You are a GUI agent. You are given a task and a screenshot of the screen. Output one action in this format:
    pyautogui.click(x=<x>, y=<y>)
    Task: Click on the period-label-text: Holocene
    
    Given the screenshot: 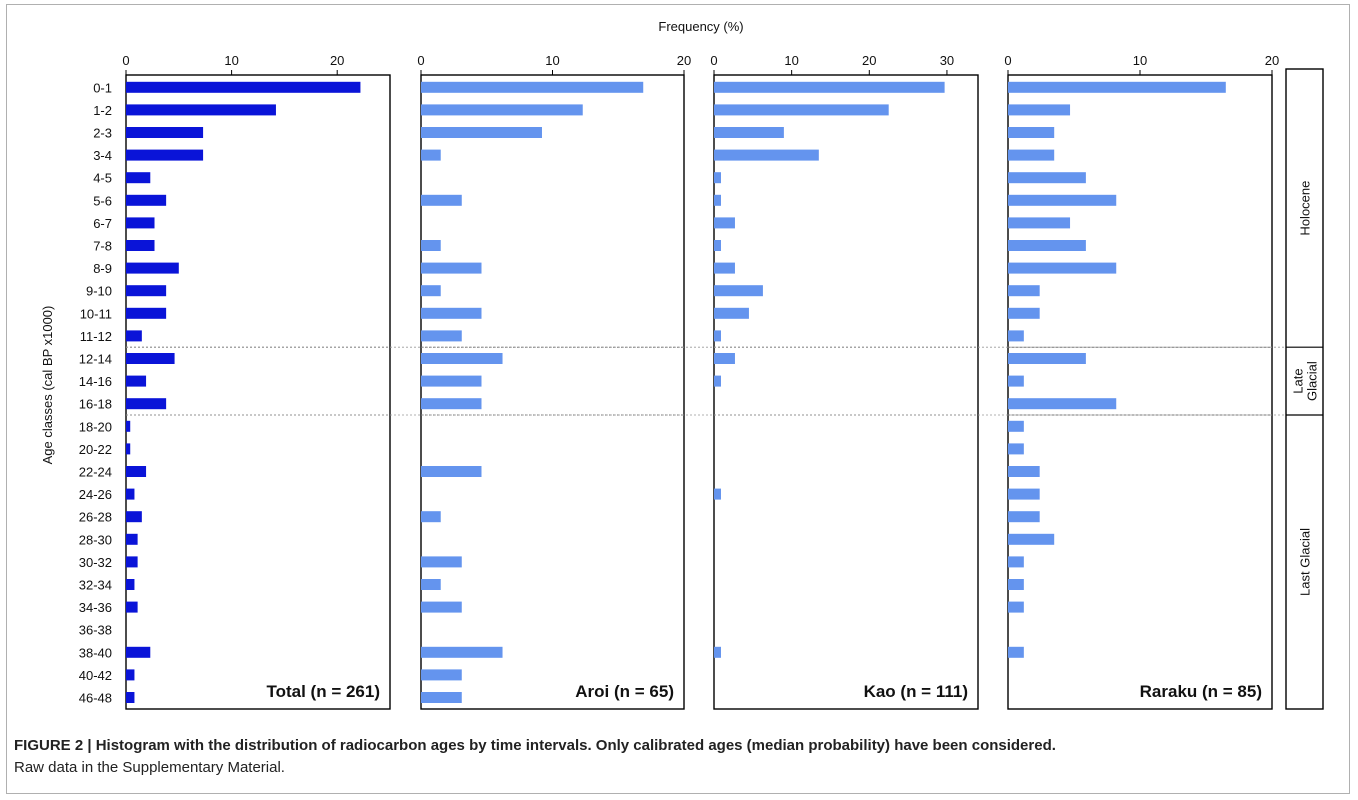 What is the action you would take?
    pyautogui.click(x=1305, y=208)
    